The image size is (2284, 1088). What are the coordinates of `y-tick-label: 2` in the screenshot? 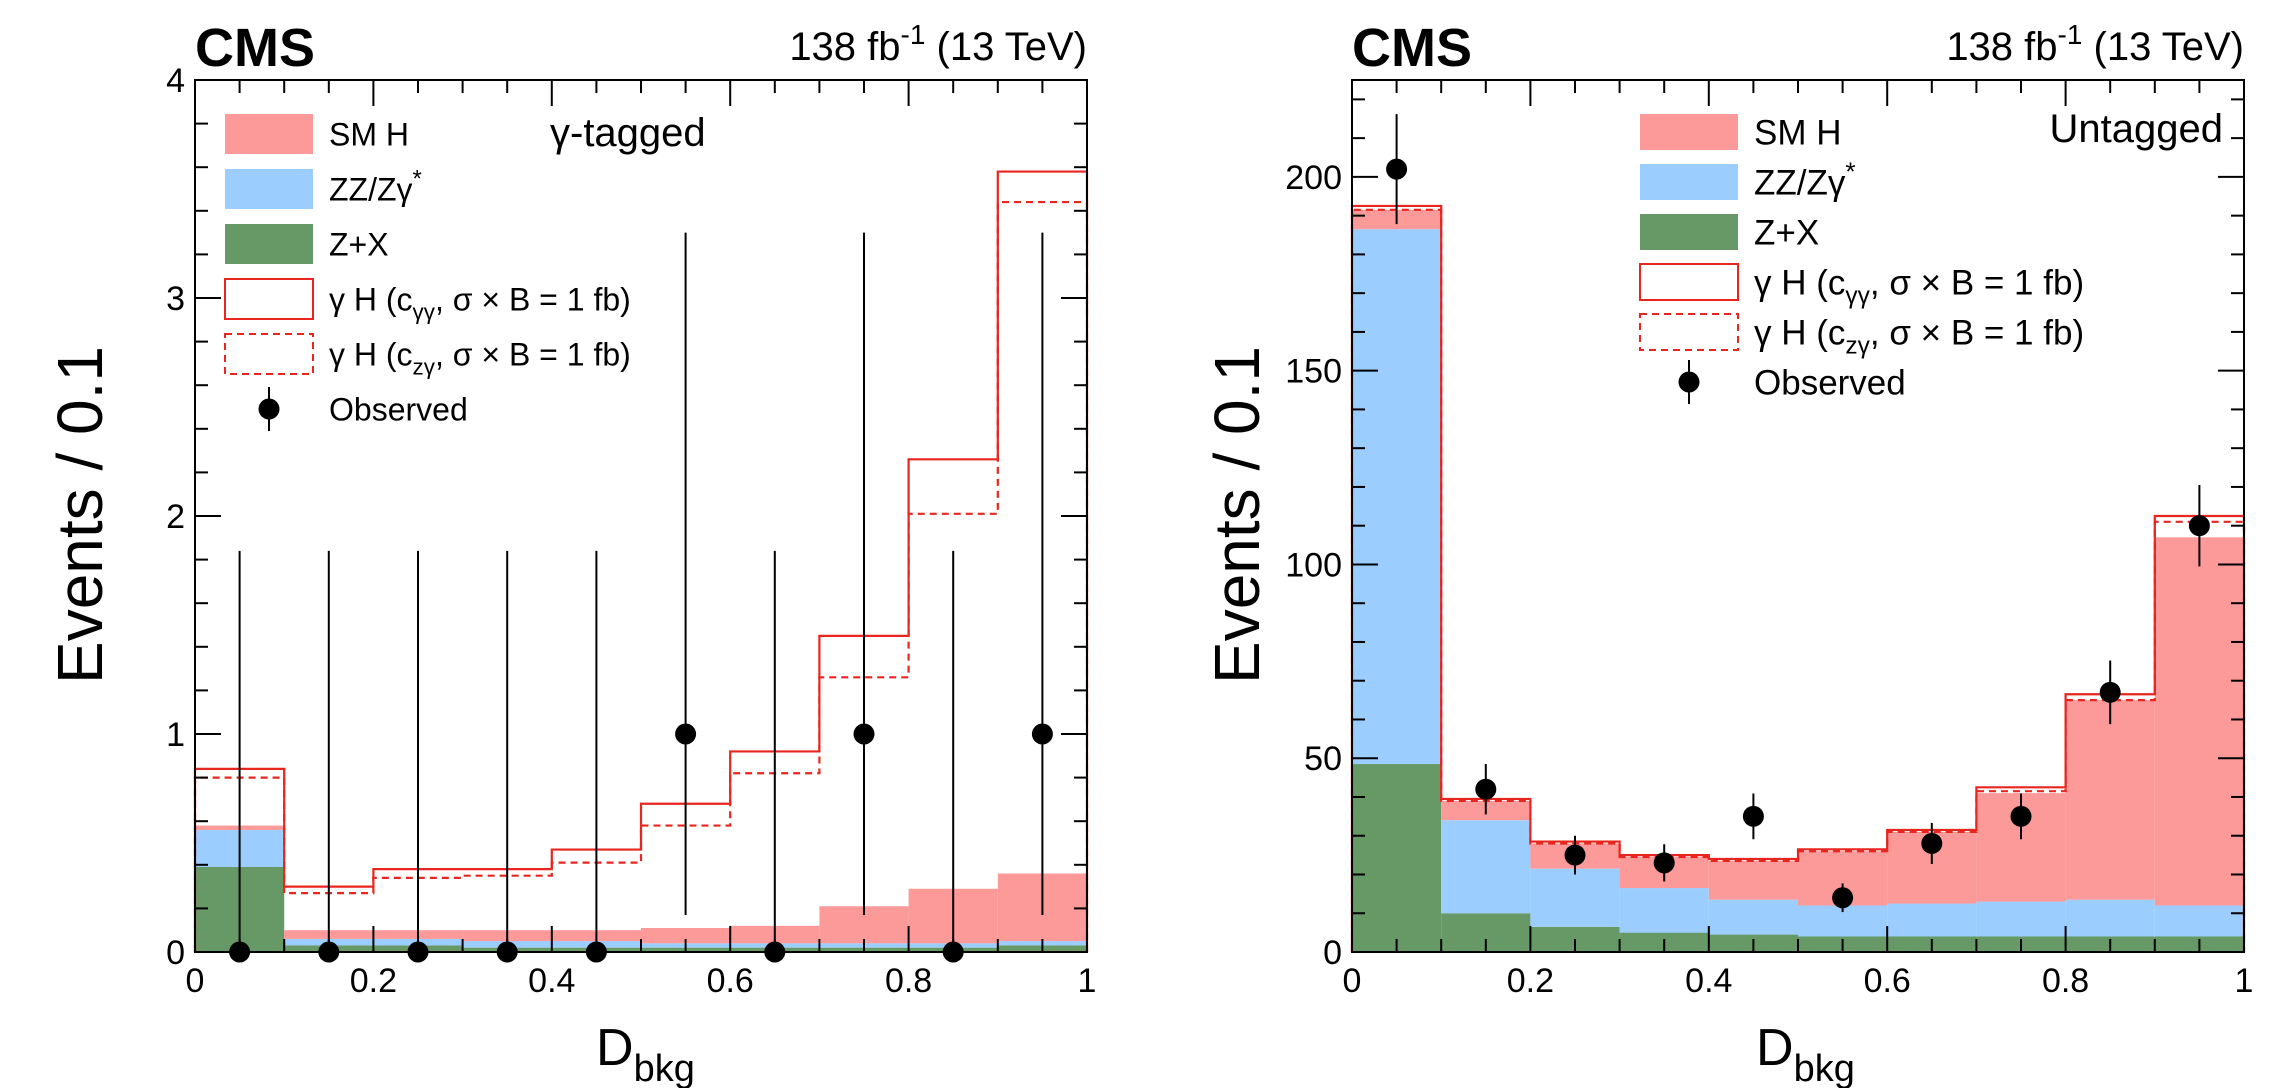 It's located at (175, 517).